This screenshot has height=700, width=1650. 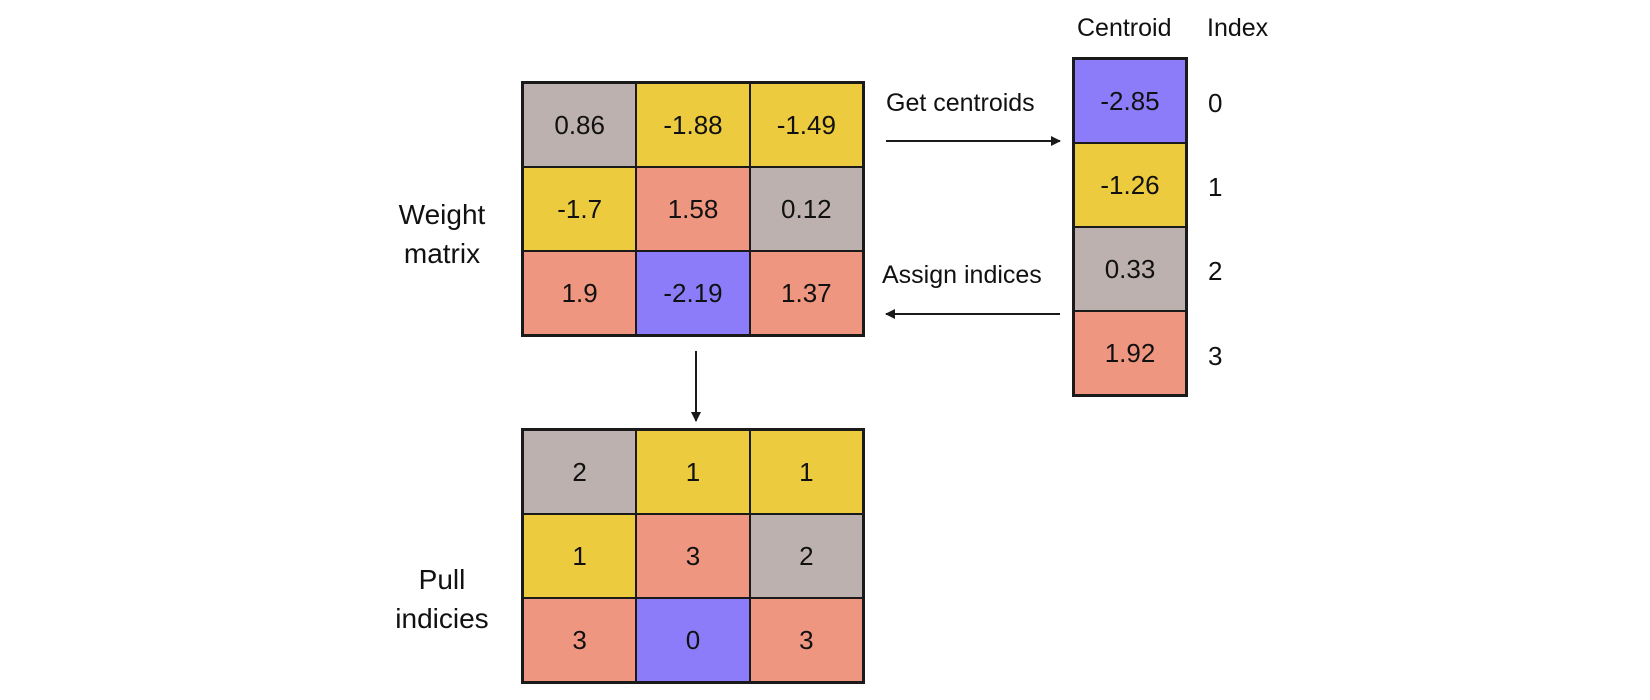 I want to click on centroid-cell: 1.92, so click(x=1130, y=353).